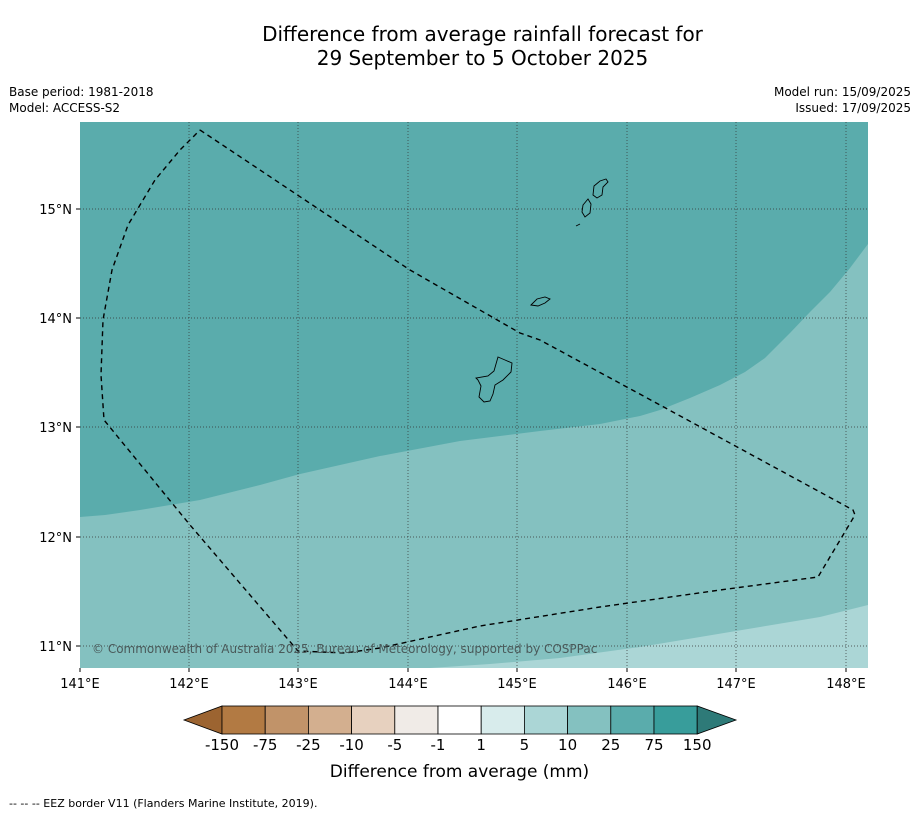 The height and width of the screenshot is (816, 919). What do you see at coordinates (578, 225) in the screenshot?
I see `aguijan-island` at bounding box center [578, 225].